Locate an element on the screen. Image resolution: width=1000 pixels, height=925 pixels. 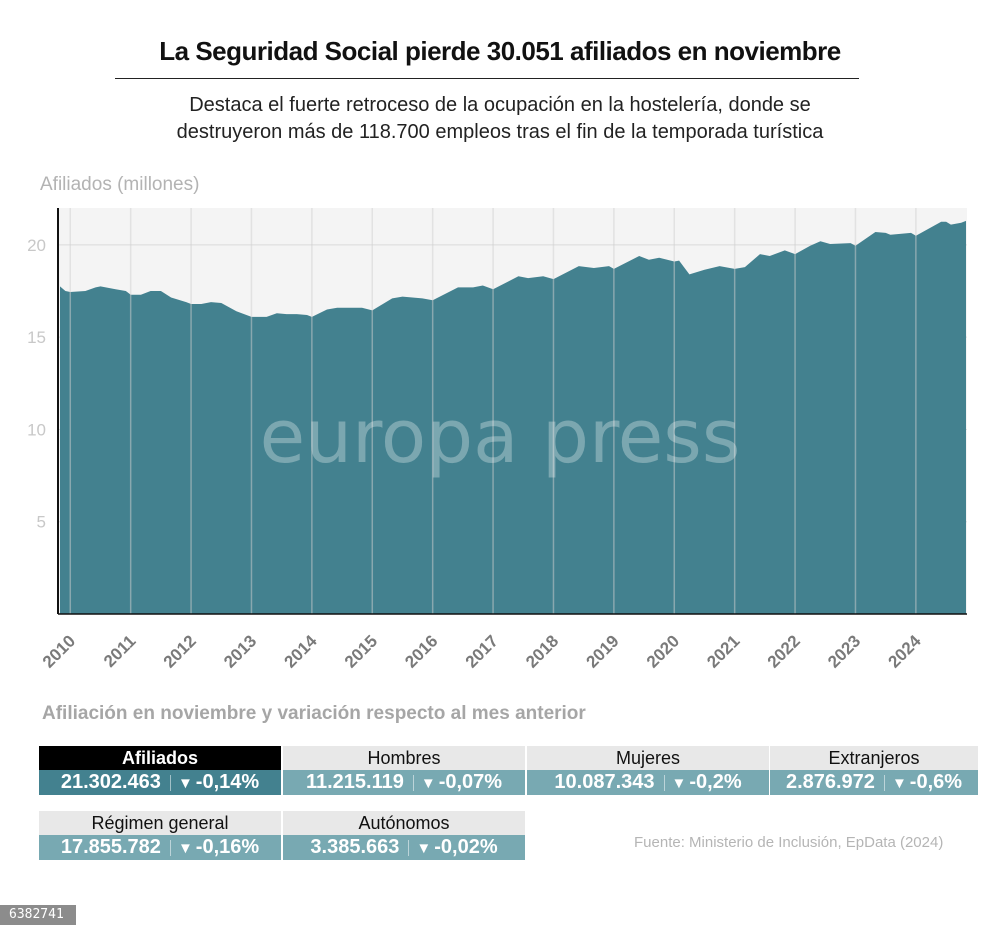
kpi-extranjeros: Extranjeros 2.876.972 ▼ -0,6% is located at coordinates (874, 770).